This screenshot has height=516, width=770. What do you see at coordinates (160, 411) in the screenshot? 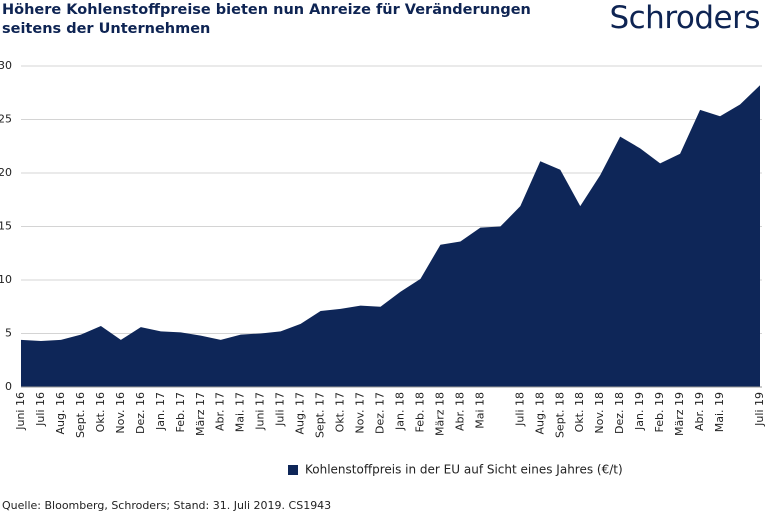
I see `x-tick-label: Jan. 17` at bounding box center [160, 411].